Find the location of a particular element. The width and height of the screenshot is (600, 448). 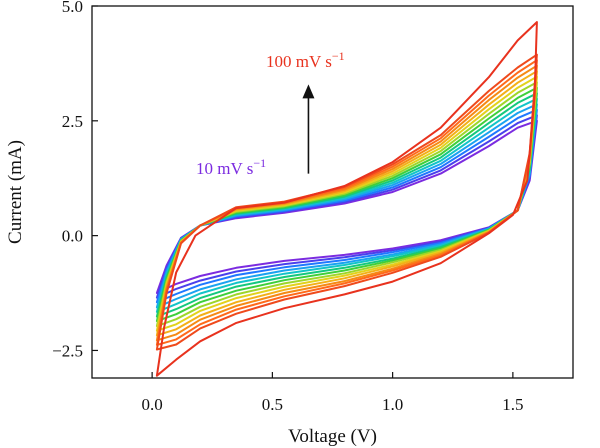

annotation-100mvs: 100 mV s−1 is located at coordinates (305, 60).